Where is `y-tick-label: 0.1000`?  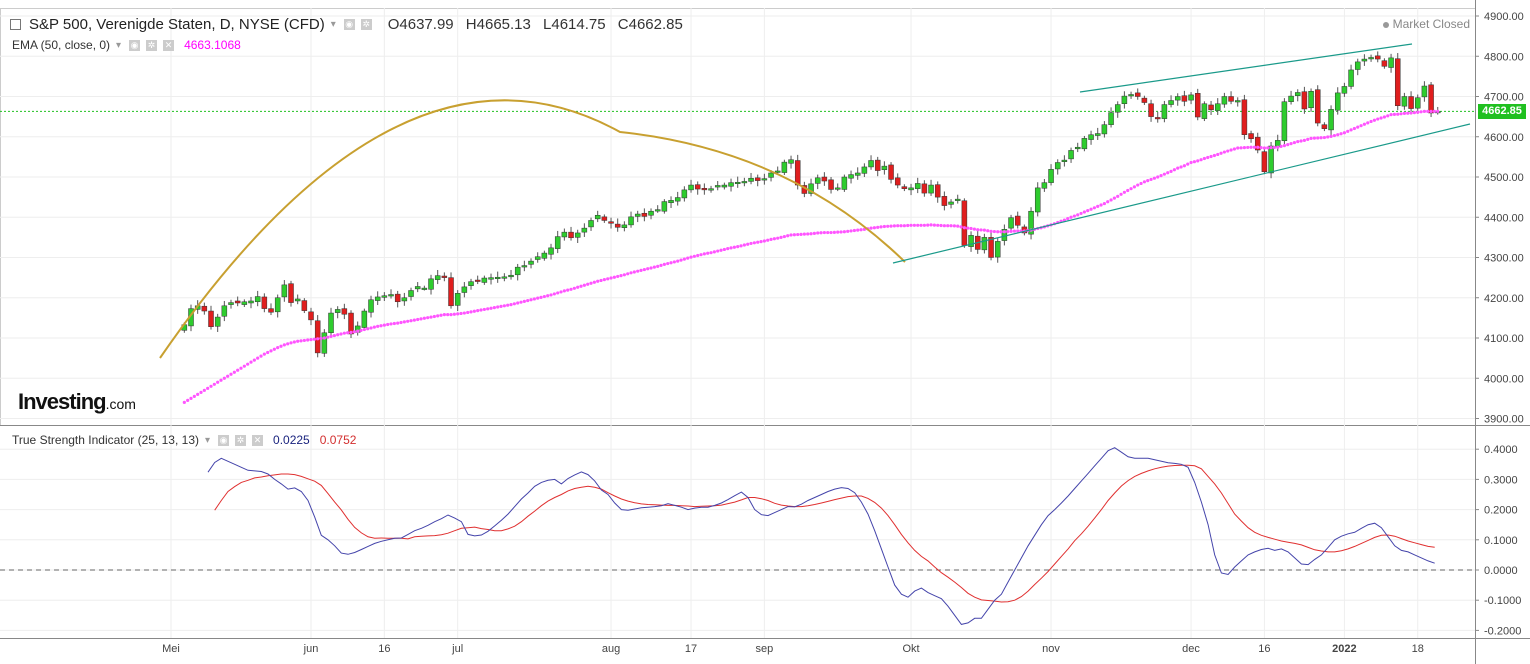 y-tick-label: 0.1000 is located at coordinates (1501, 541).